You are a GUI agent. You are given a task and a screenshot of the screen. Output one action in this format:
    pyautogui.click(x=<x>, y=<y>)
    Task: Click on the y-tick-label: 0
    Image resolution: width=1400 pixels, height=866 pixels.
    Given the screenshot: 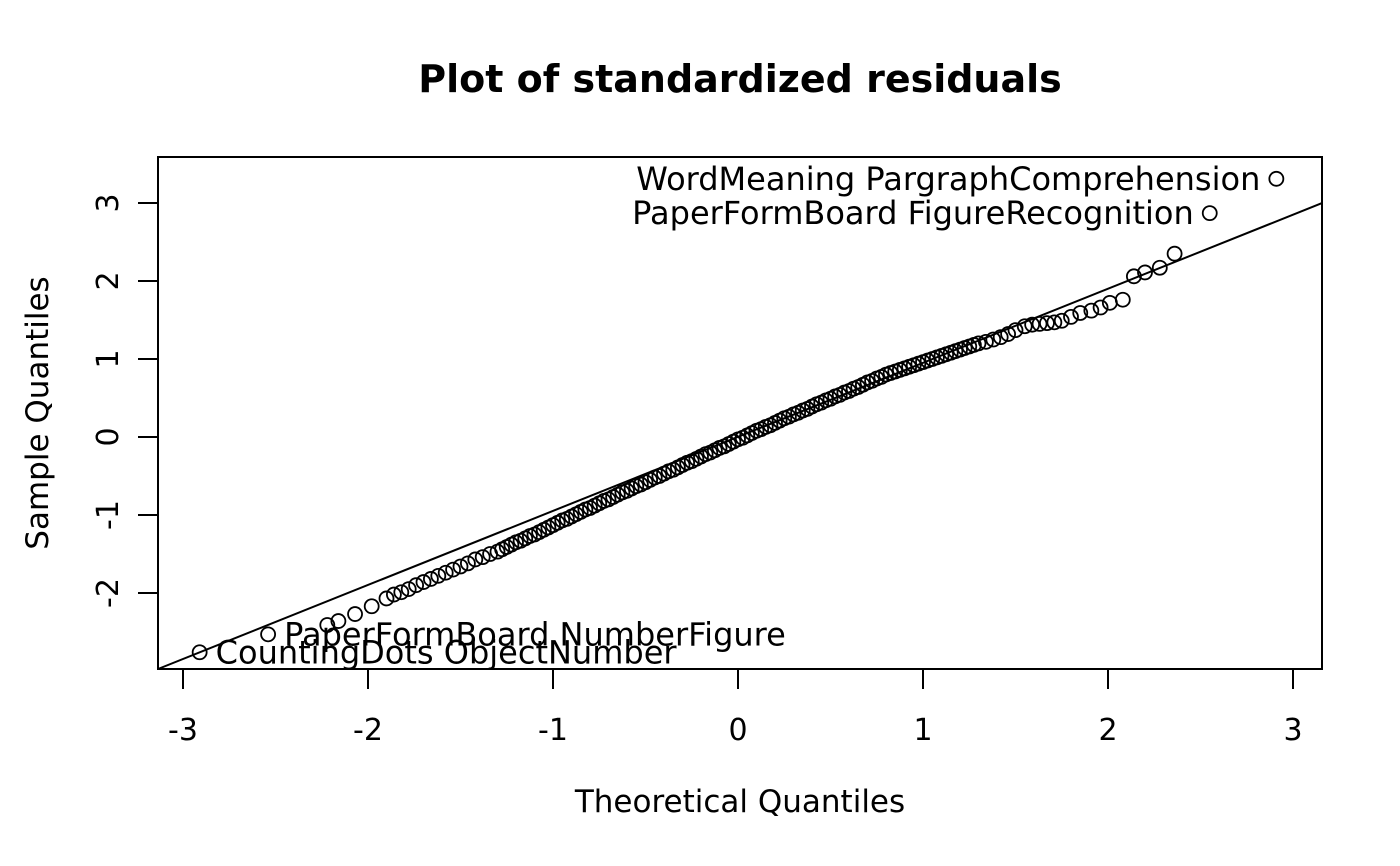 What is the action you would take?
    pyautogui.click(x=108, y=436)
    